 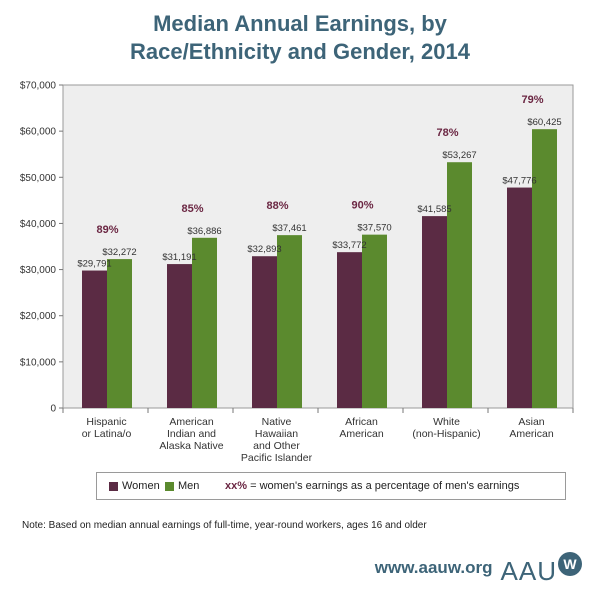 What do you see at coordinates (38, 316) in the screenshot?
I see `y-tick-label: $20,000` at bounding box center [38, 316].